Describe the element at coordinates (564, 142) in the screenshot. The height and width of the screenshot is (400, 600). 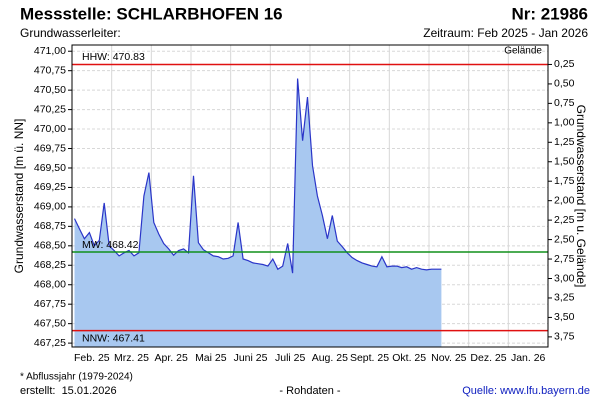
I see `y2-tick-label: 1,25` at that location.